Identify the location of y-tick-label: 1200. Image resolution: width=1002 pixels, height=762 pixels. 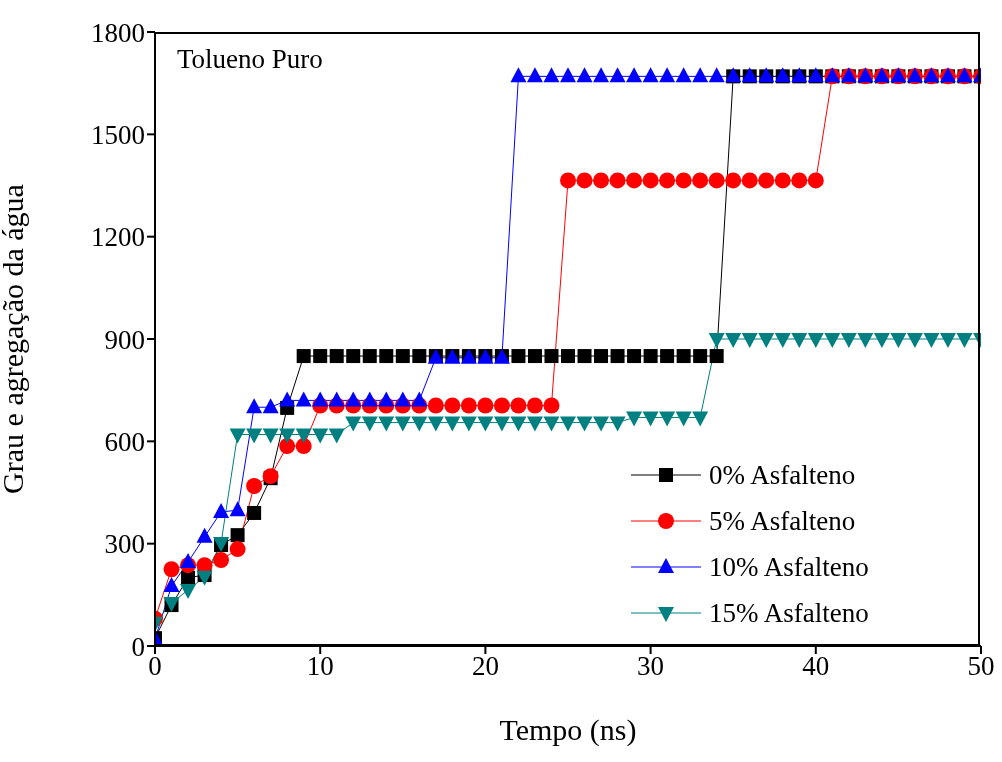
(118, 237).